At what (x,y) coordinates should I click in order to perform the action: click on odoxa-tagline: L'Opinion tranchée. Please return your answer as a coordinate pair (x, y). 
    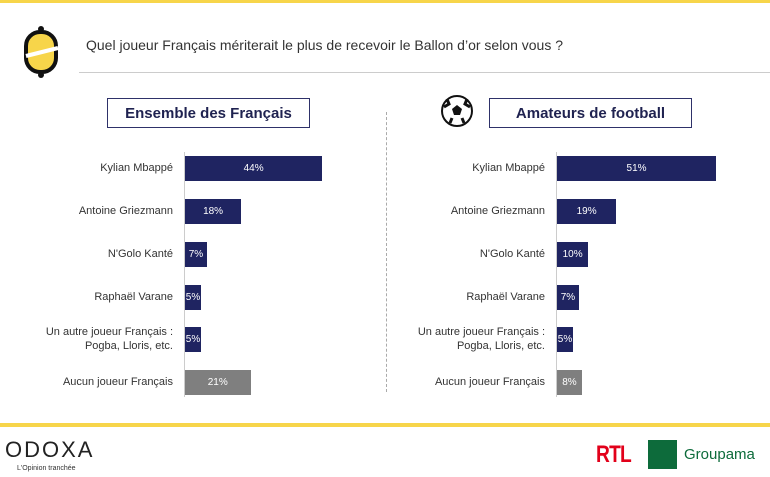
    Looking at the image, I should click on (46, 468).